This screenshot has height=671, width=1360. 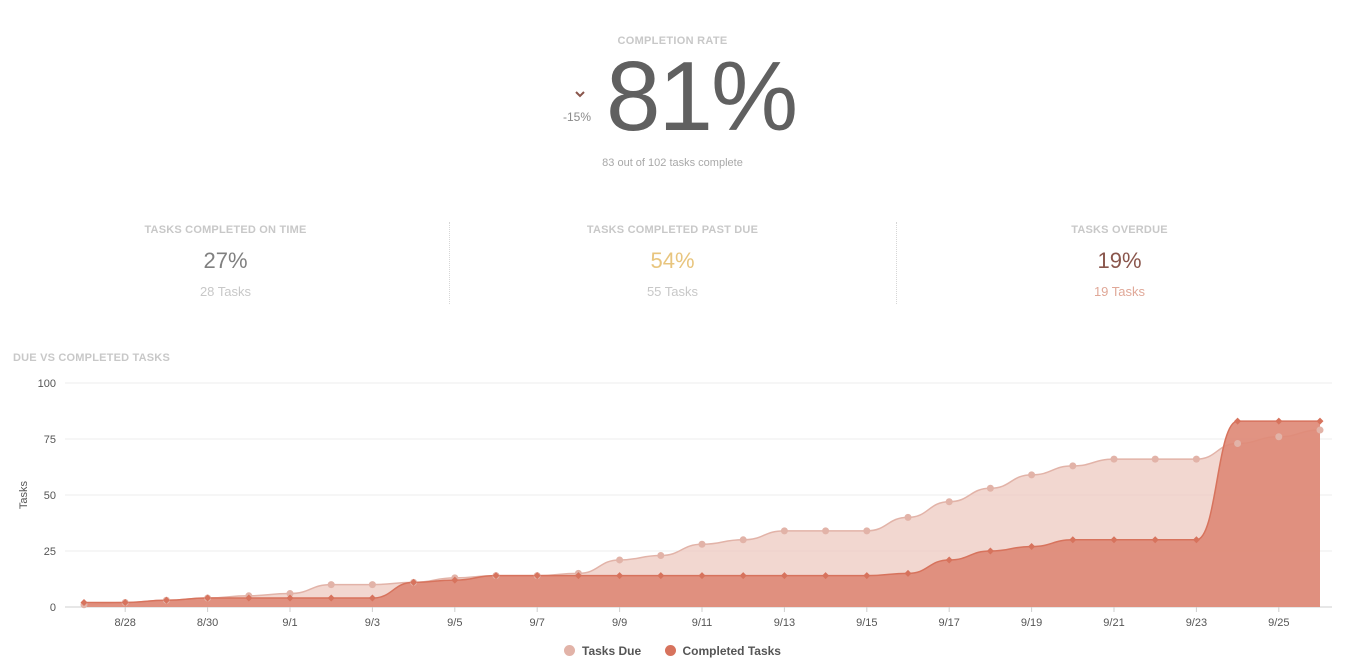 I want to click on stat-label: TASKS COMPLETED ON TIME, so click(x=225, y=230).